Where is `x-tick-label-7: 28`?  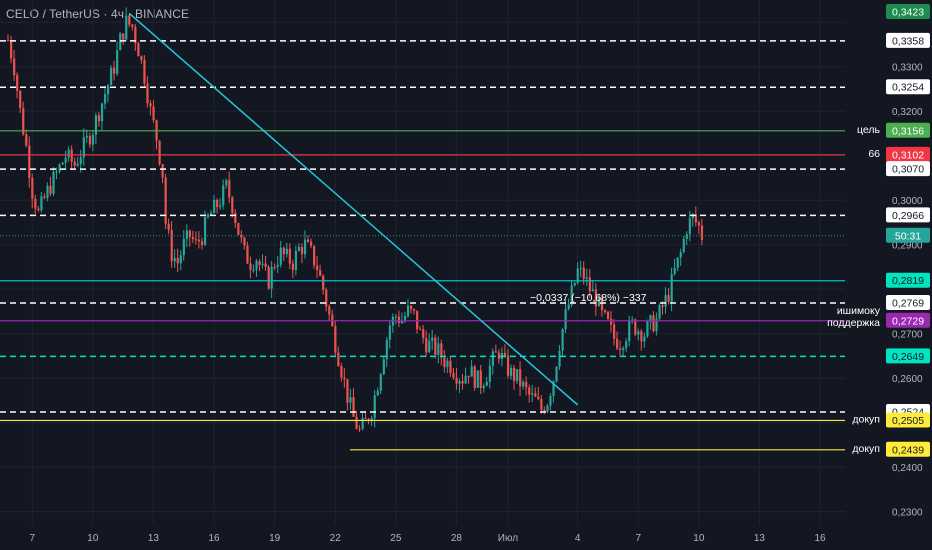 x-tick-label-7: 28 is located at coordinates (457, 538).